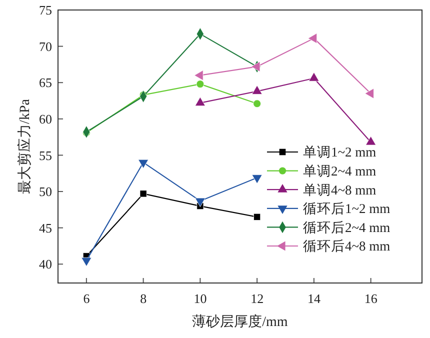 This screenshot has height=338, width=430. I want to click on y-tick-label: 45, so click(45, 228).